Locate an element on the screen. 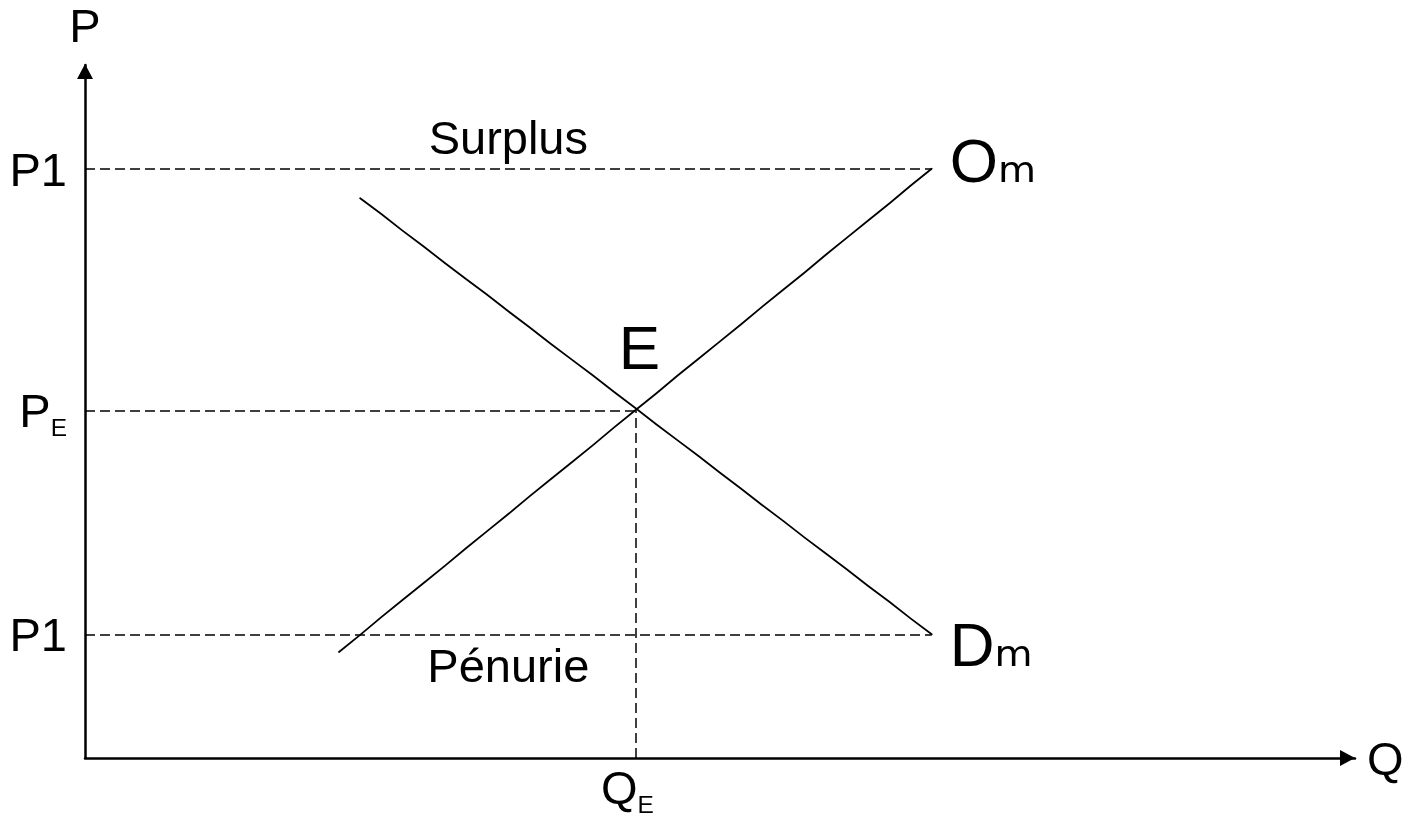  ref-line-label: P$_{E}$ is located at coordinates (43, 412).